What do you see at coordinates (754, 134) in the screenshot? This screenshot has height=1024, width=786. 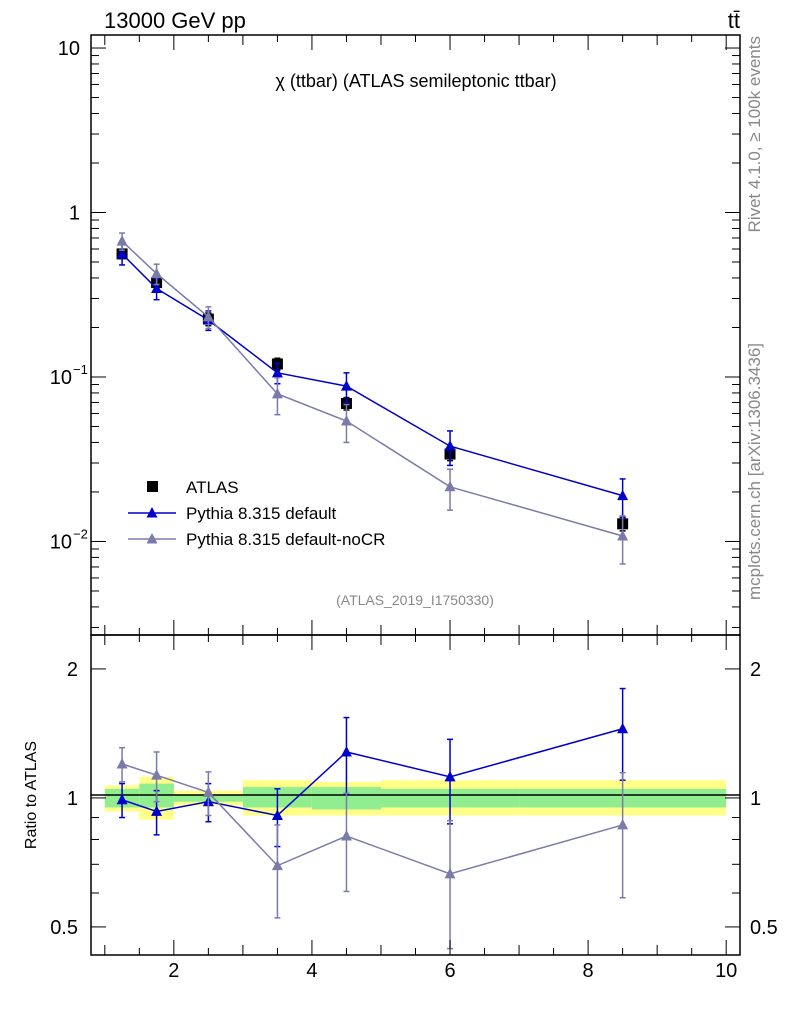 I see `rivet-version-label: Rivet 4.1.0, ≥ 100k events` at bounding box center [754, 134].